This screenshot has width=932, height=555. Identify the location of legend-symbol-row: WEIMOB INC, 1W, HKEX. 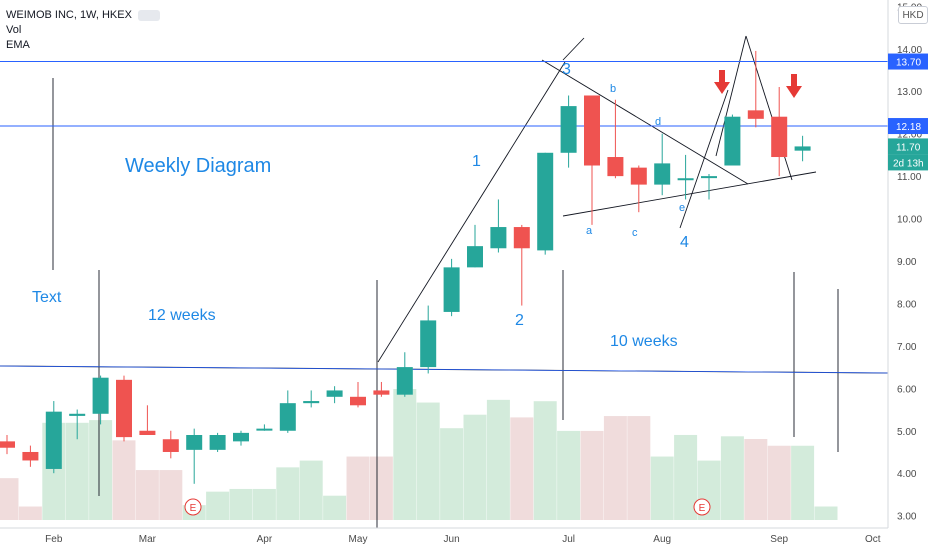
(83, 15).